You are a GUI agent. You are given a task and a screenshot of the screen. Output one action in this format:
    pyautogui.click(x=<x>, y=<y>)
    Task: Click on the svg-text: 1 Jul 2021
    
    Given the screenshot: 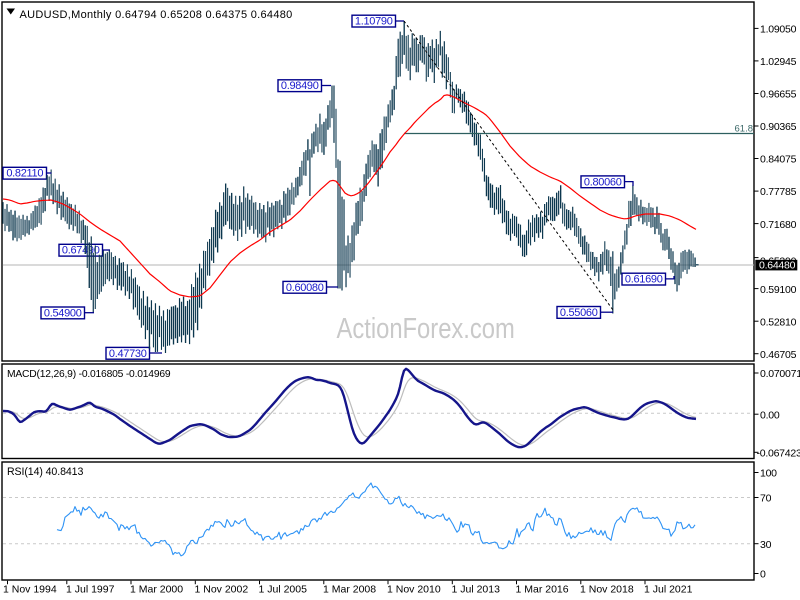 What is the action you would take?
    pyautogui.click(x=668, y=590)
    